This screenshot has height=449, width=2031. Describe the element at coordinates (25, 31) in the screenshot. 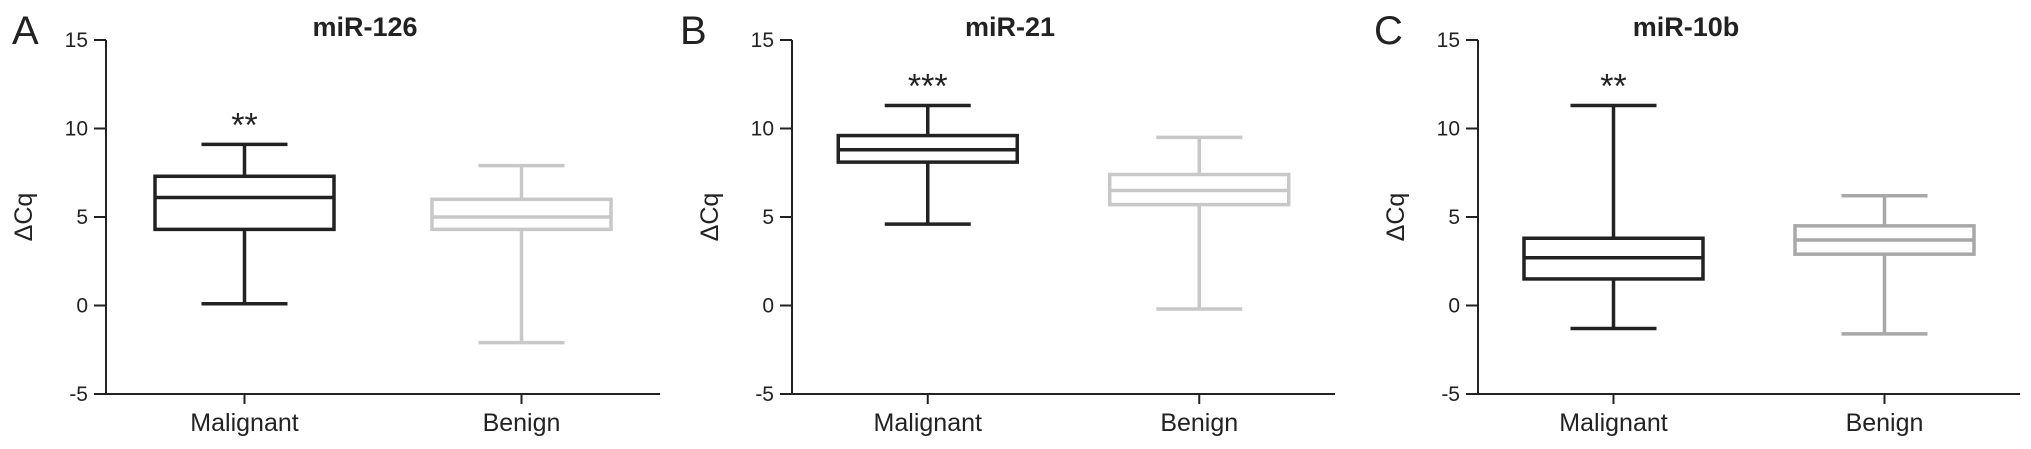

I see `panel-letter: A` at that location.